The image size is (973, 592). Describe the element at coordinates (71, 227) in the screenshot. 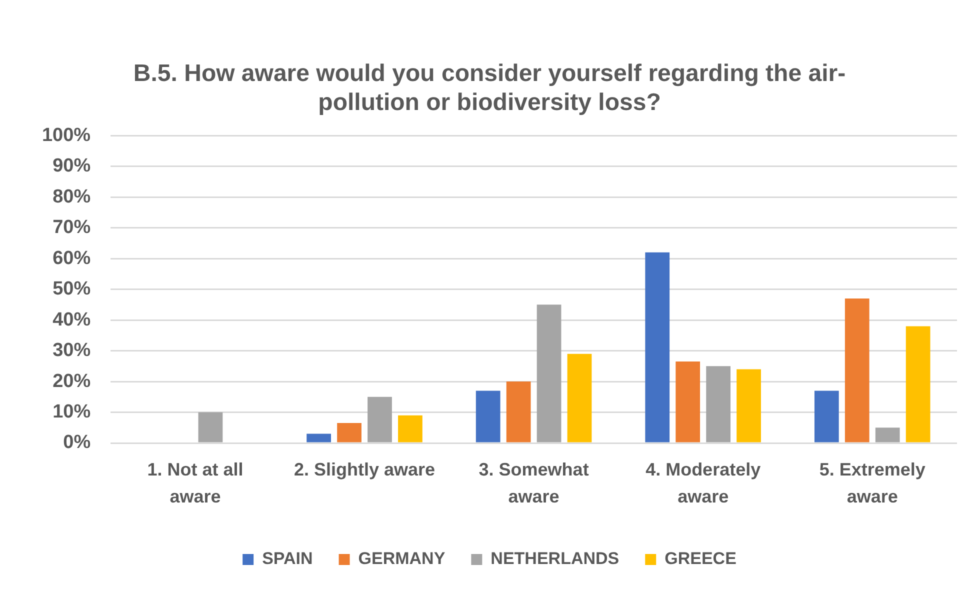

I see `y-tick-label: 70%` at that location.